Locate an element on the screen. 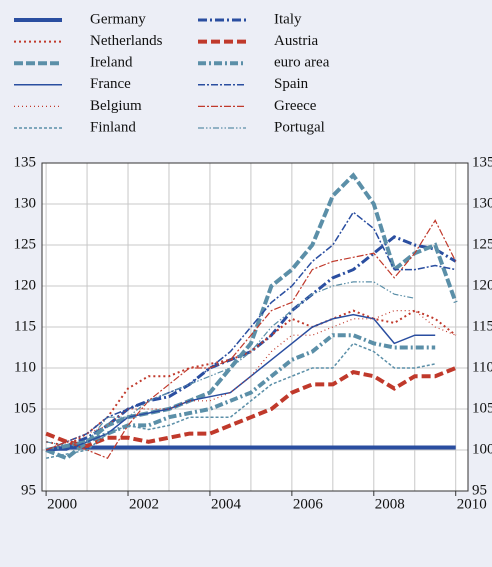 This screenshot has height=567, width=492. legend-label: Austria is located at coordinates (296, 41).